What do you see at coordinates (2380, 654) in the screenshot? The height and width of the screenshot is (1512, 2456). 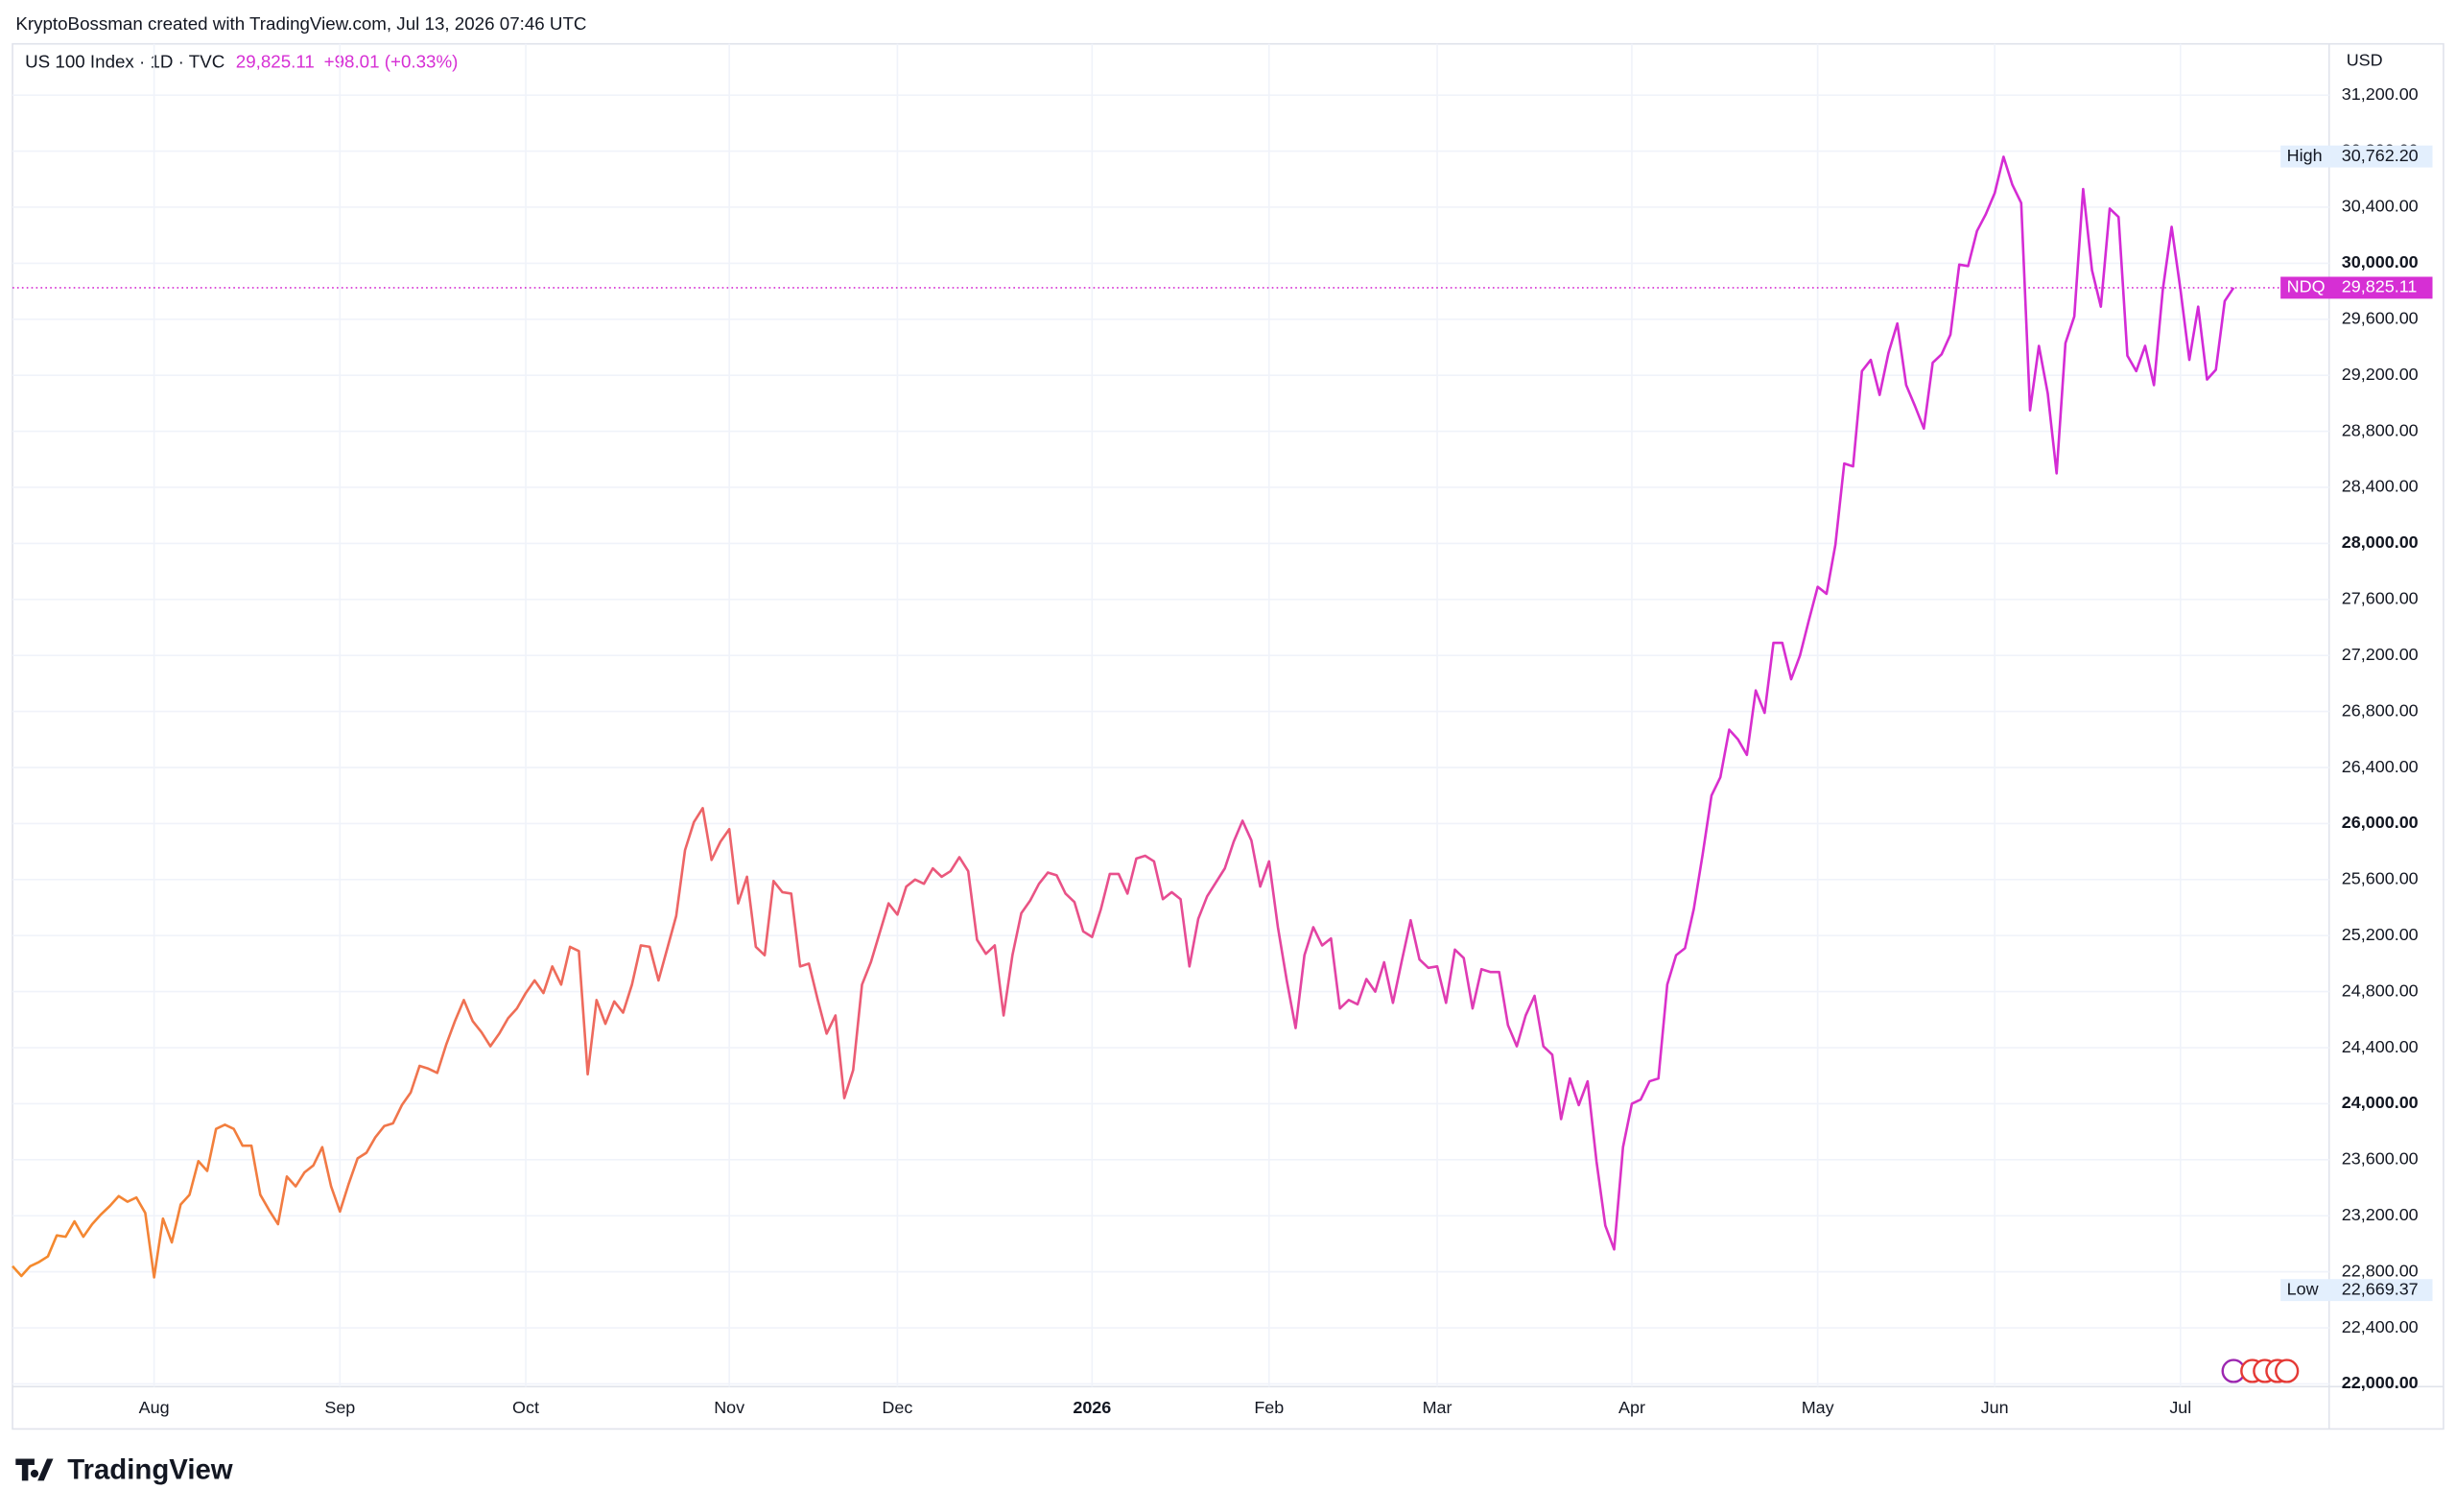 I see `y-tick-label: 27,200.00` at bounding box center [2380, 654].